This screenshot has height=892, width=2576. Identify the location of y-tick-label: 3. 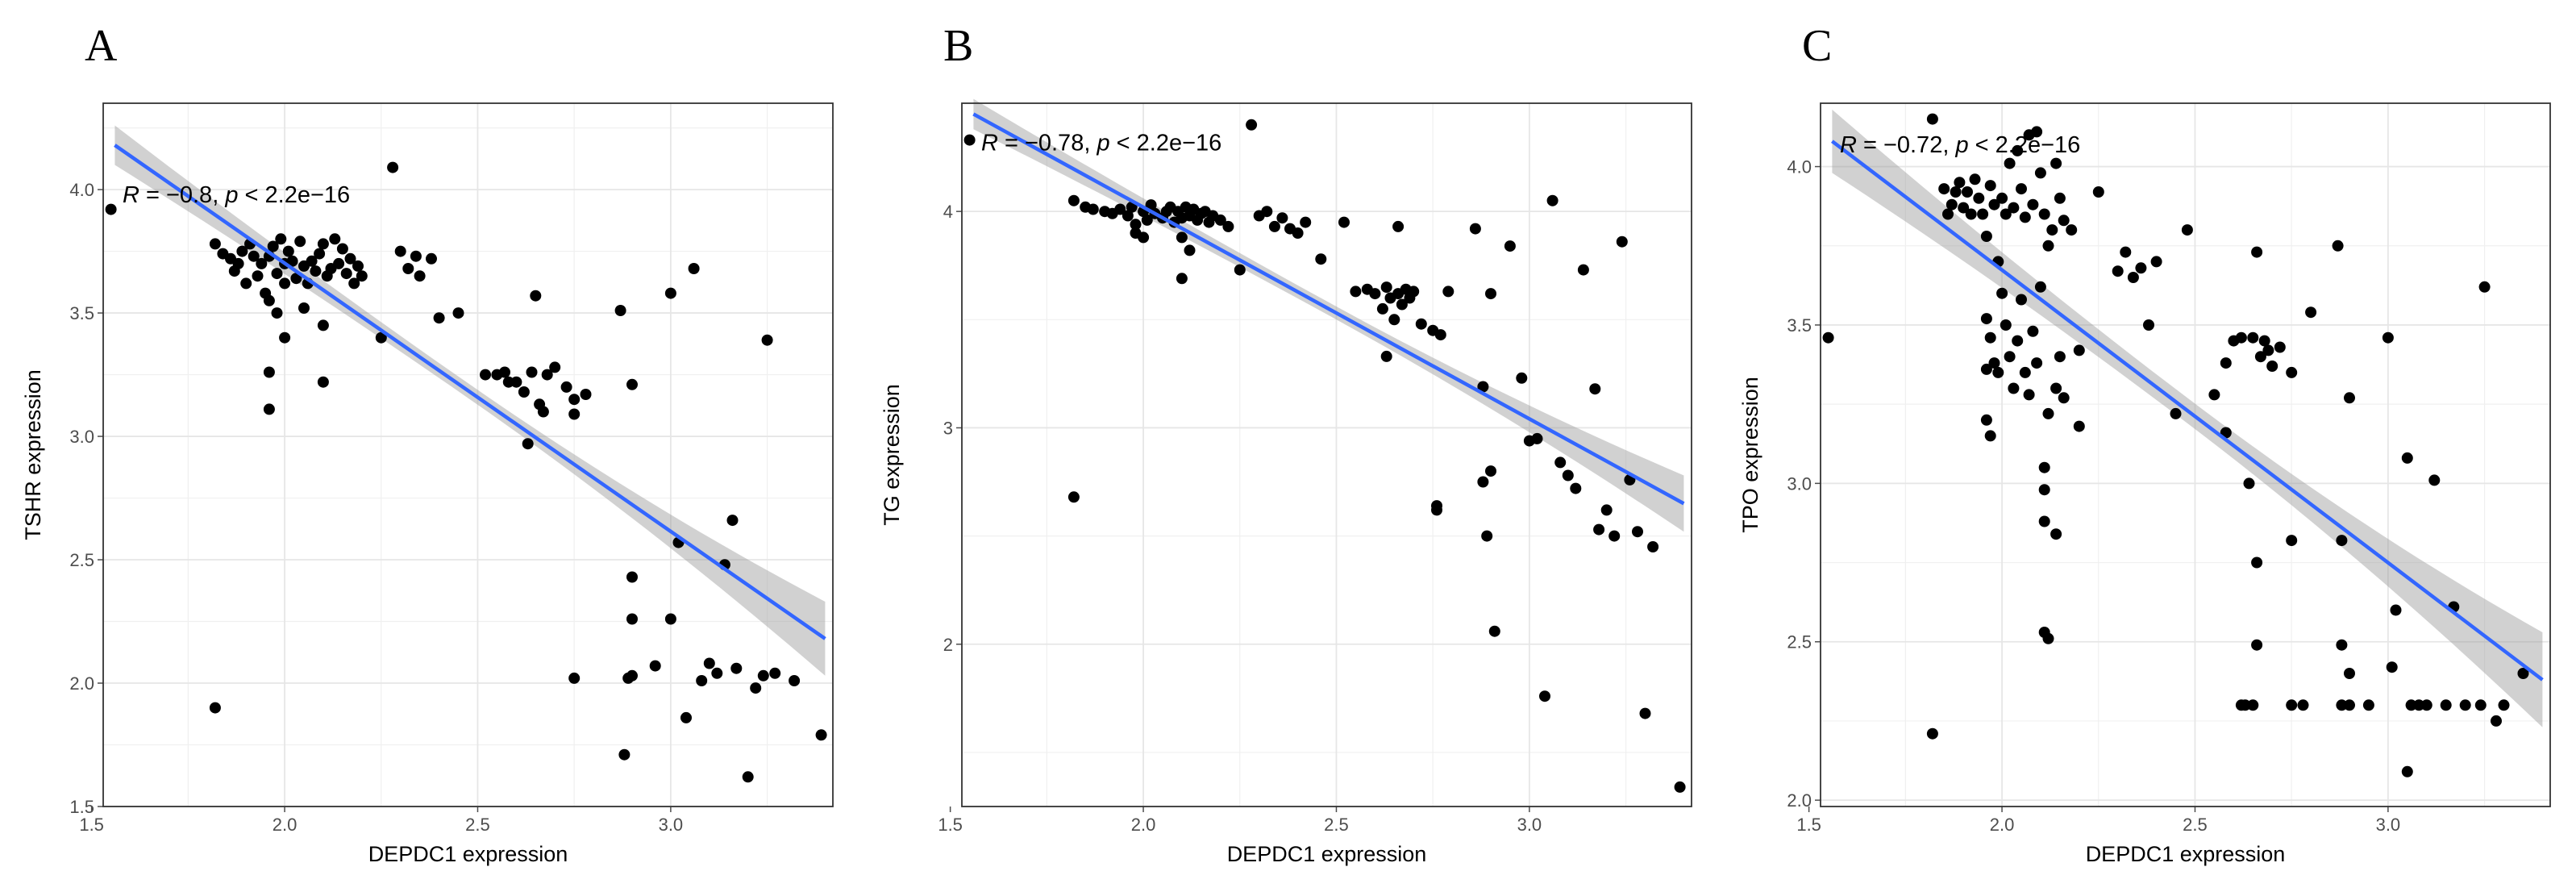
(948, 428).